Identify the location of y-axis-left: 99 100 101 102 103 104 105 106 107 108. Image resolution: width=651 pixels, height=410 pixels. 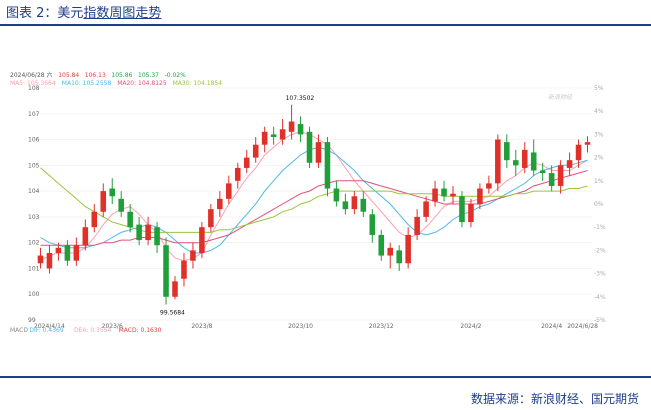
(34, 204).